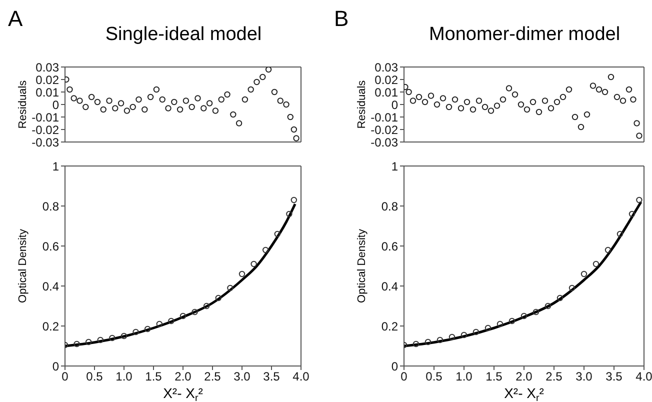 The height and width of the screenshot is (402, 652). Describe the element at coordinates (56, 166) in the screenshot. I see `y-tick-label: 1` at that location.